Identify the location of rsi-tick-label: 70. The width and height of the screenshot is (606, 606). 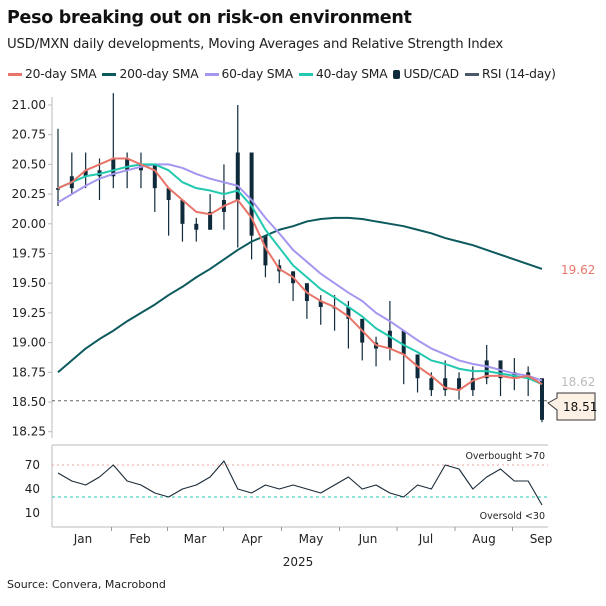
(32, 465).